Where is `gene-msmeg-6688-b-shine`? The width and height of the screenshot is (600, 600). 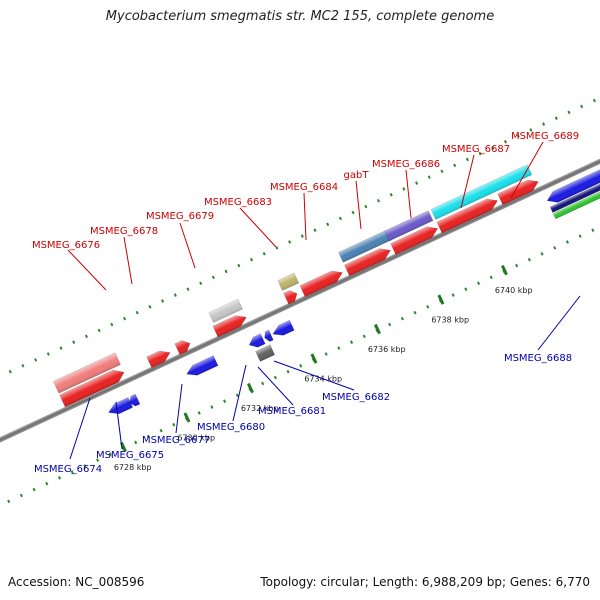 gene-msmeg-6688-b-shine is located at coordinates (575, 194).